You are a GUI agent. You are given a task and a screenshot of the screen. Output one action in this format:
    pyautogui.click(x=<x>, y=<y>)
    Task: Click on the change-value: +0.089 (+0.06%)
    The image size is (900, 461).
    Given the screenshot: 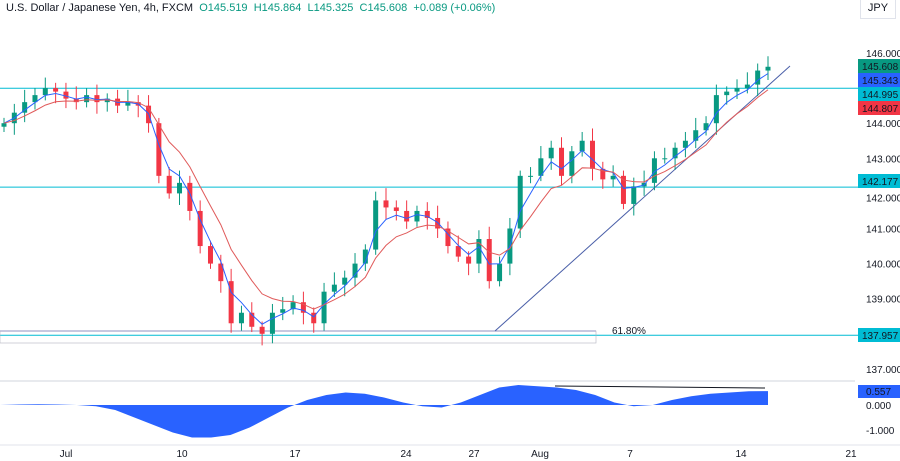 What is the action you would take?
    pyautogui.click(x=454, y=8)
    